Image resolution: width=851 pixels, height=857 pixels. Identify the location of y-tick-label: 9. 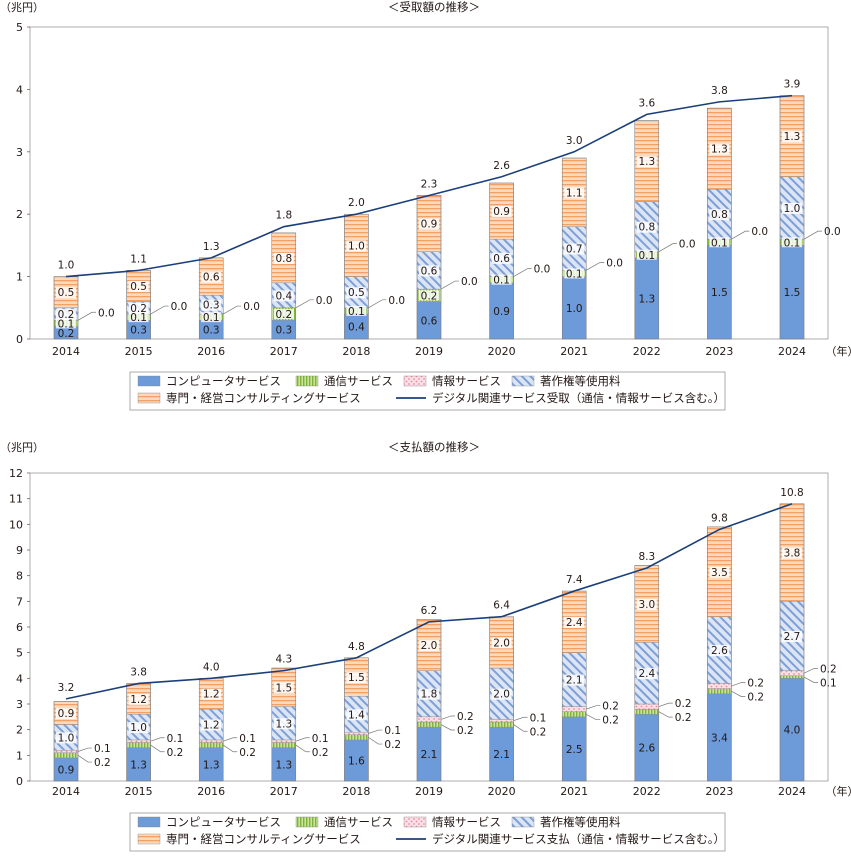
(19, 550).